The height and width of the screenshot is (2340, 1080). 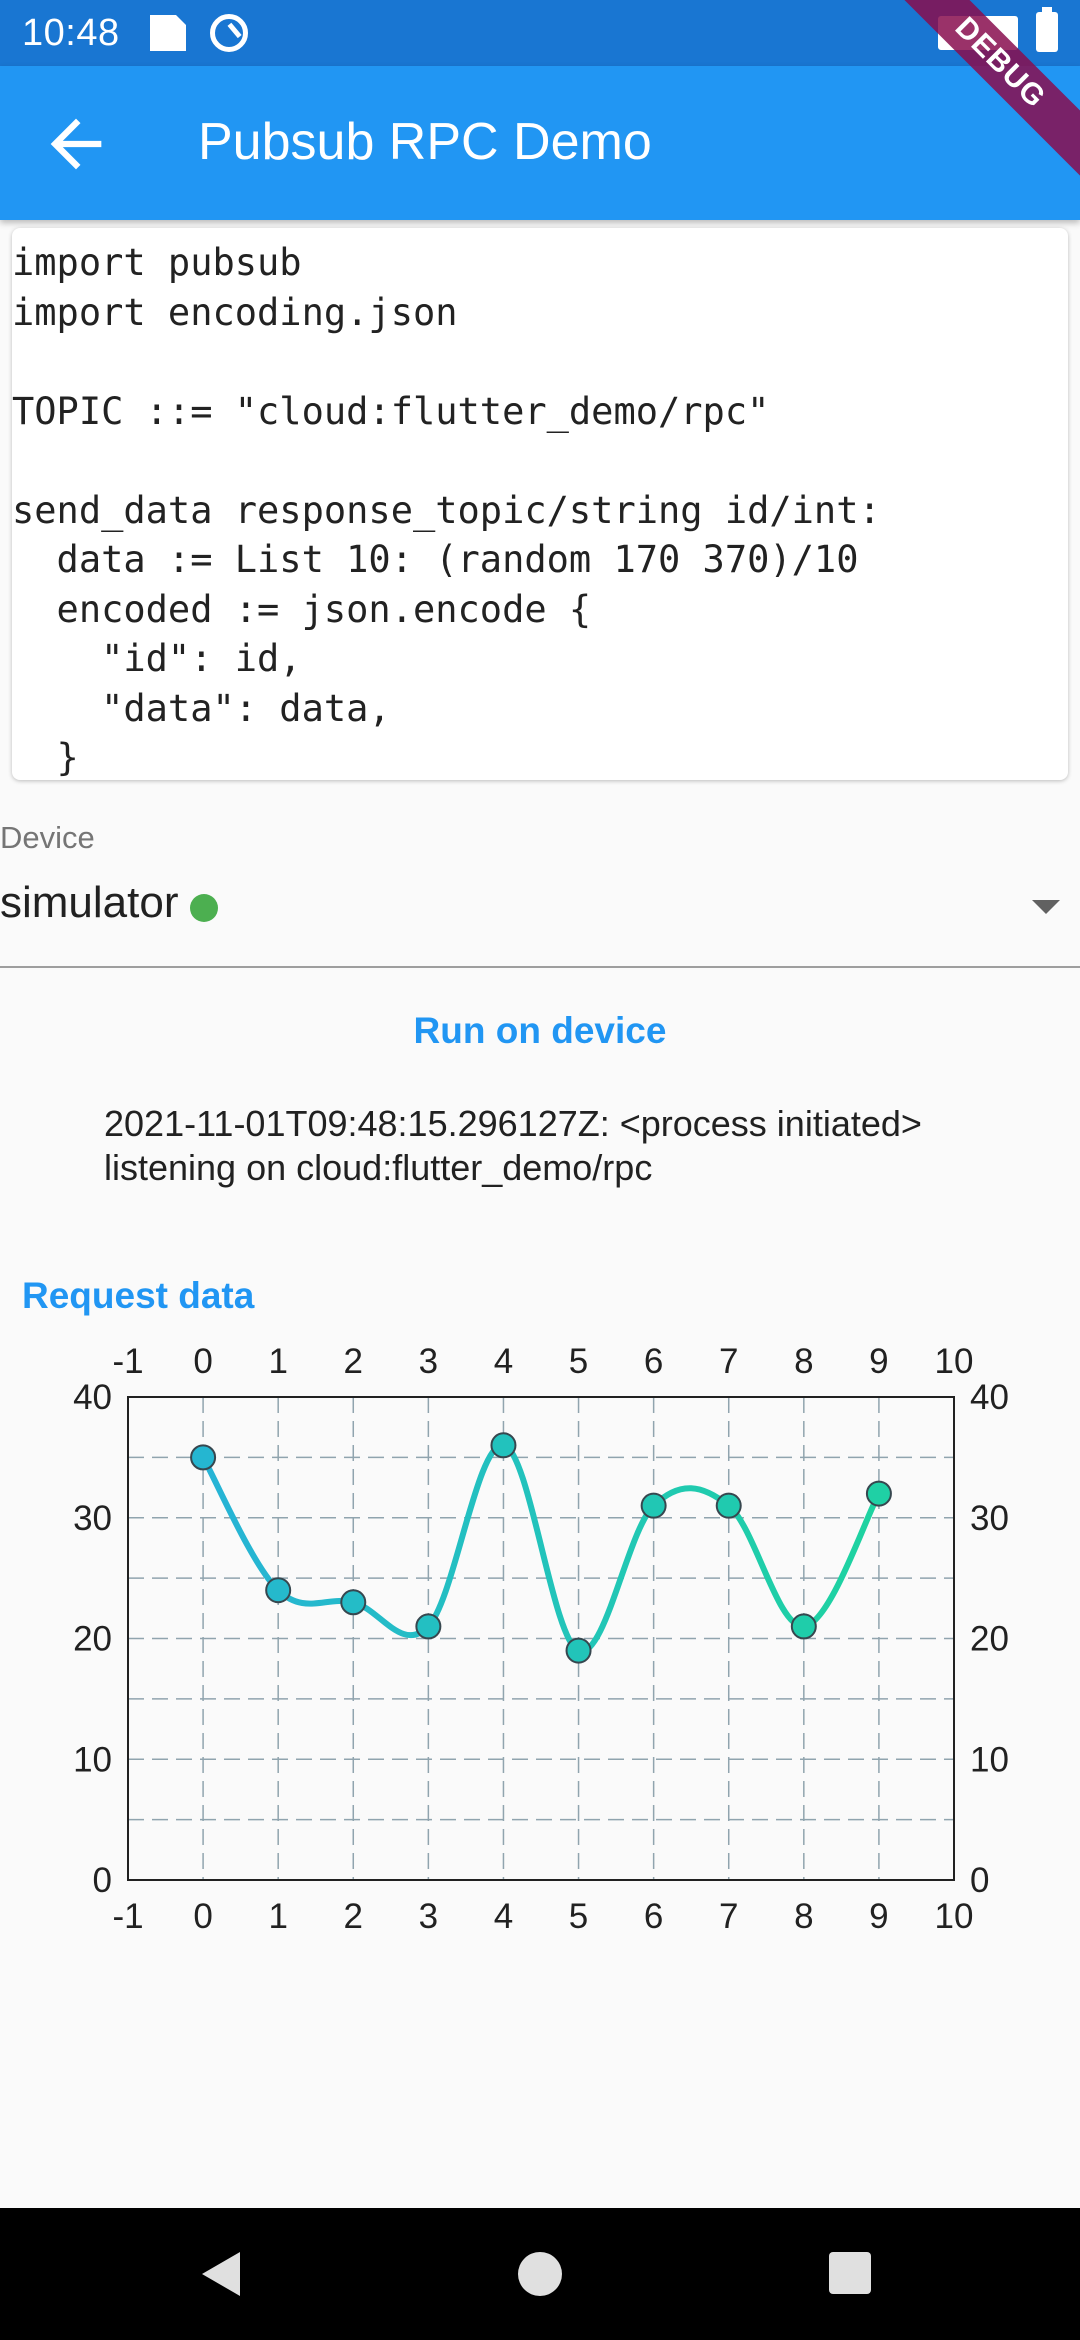 What do you see at coordinates (202, 1361) in the screenshot?
I see `x-tick-label-top: 0` at bounding box center [202, 1361].